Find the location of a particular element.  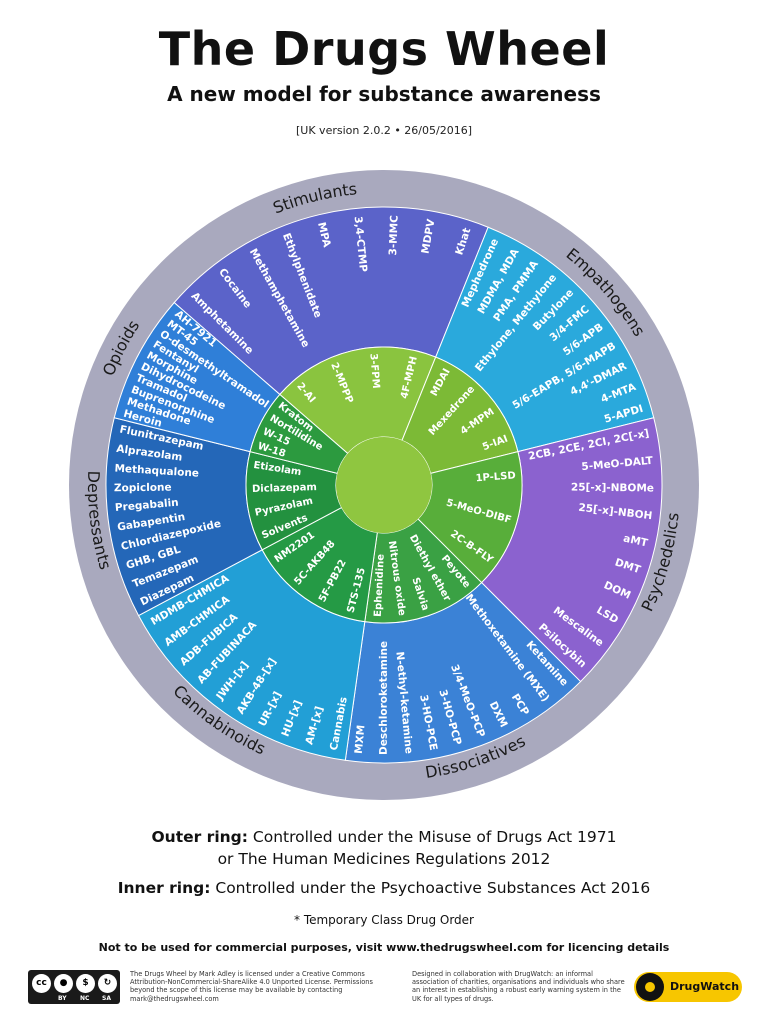

drugwatch-eye-icon is located at coordinates (650, 987).